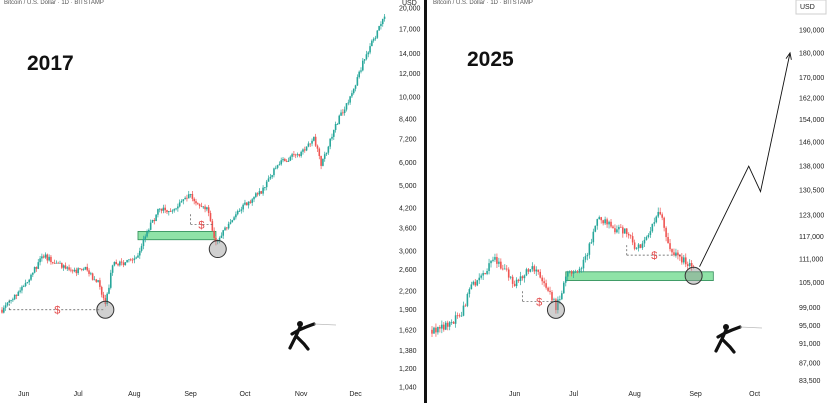  Describe the element at coordinates (301, 394) in the screenshot. I see `x-tick-label: Nov` at that location.